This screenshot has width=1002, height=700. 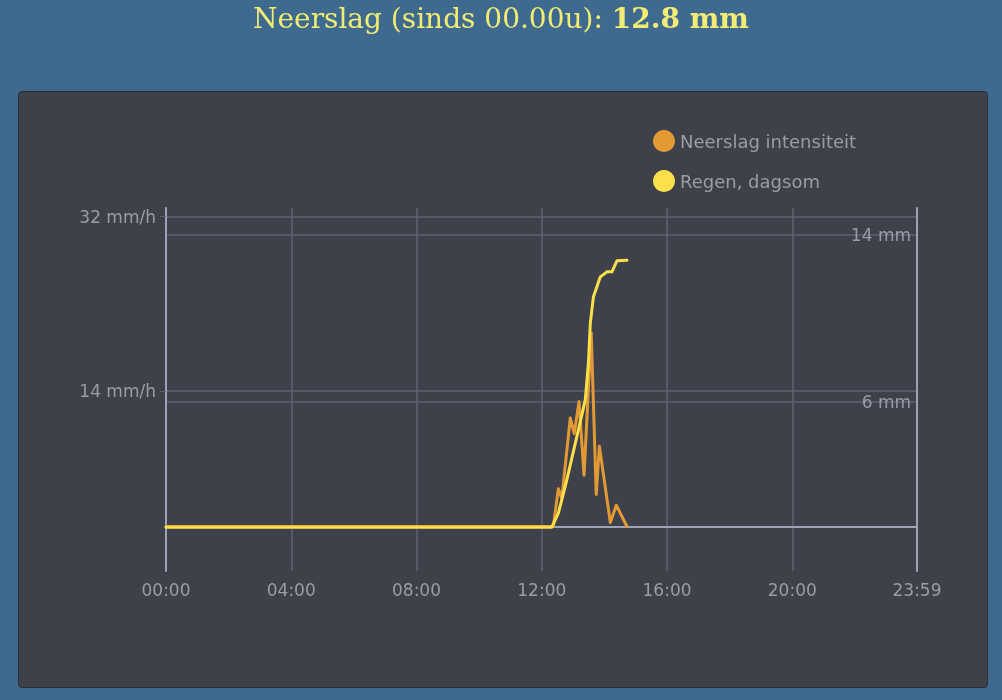 I want to click on y-tick-label: 32 mm/h, so click(x=117, y=216).